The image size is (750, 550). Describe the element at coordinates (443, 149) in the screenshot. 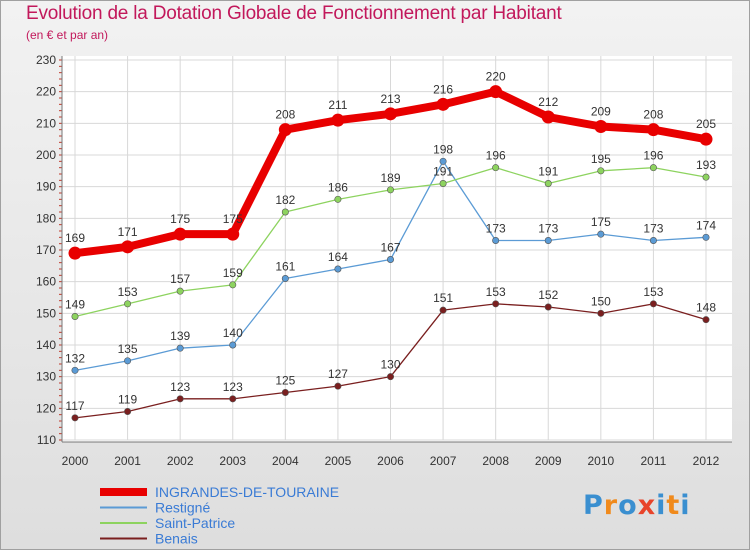

I see `data-label: 198` at that location.